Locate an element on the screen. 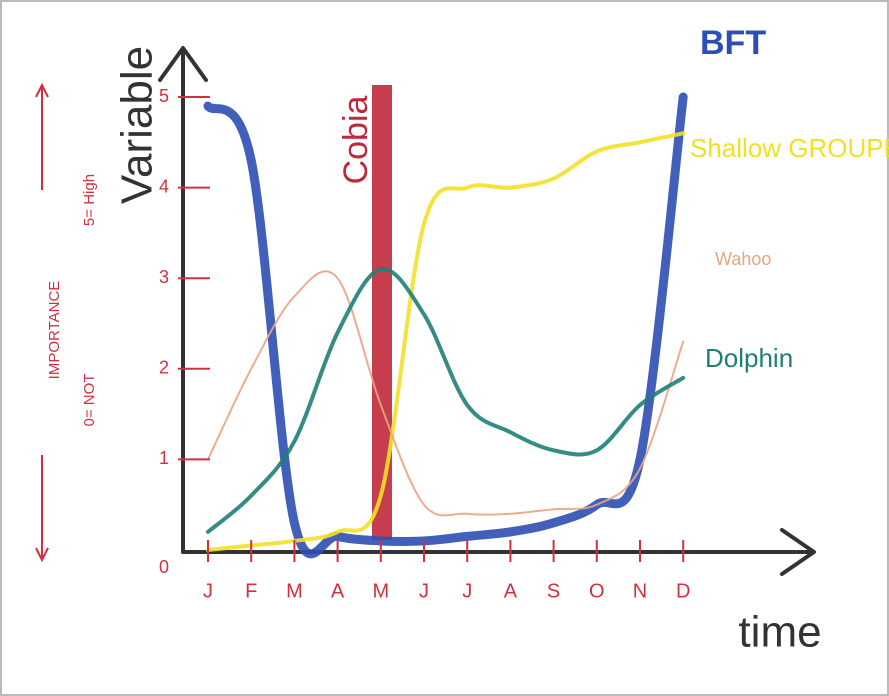 The height and width of the screenshot is (696, 889). cobia-label: Cobia is located at coordinates (356, 139).